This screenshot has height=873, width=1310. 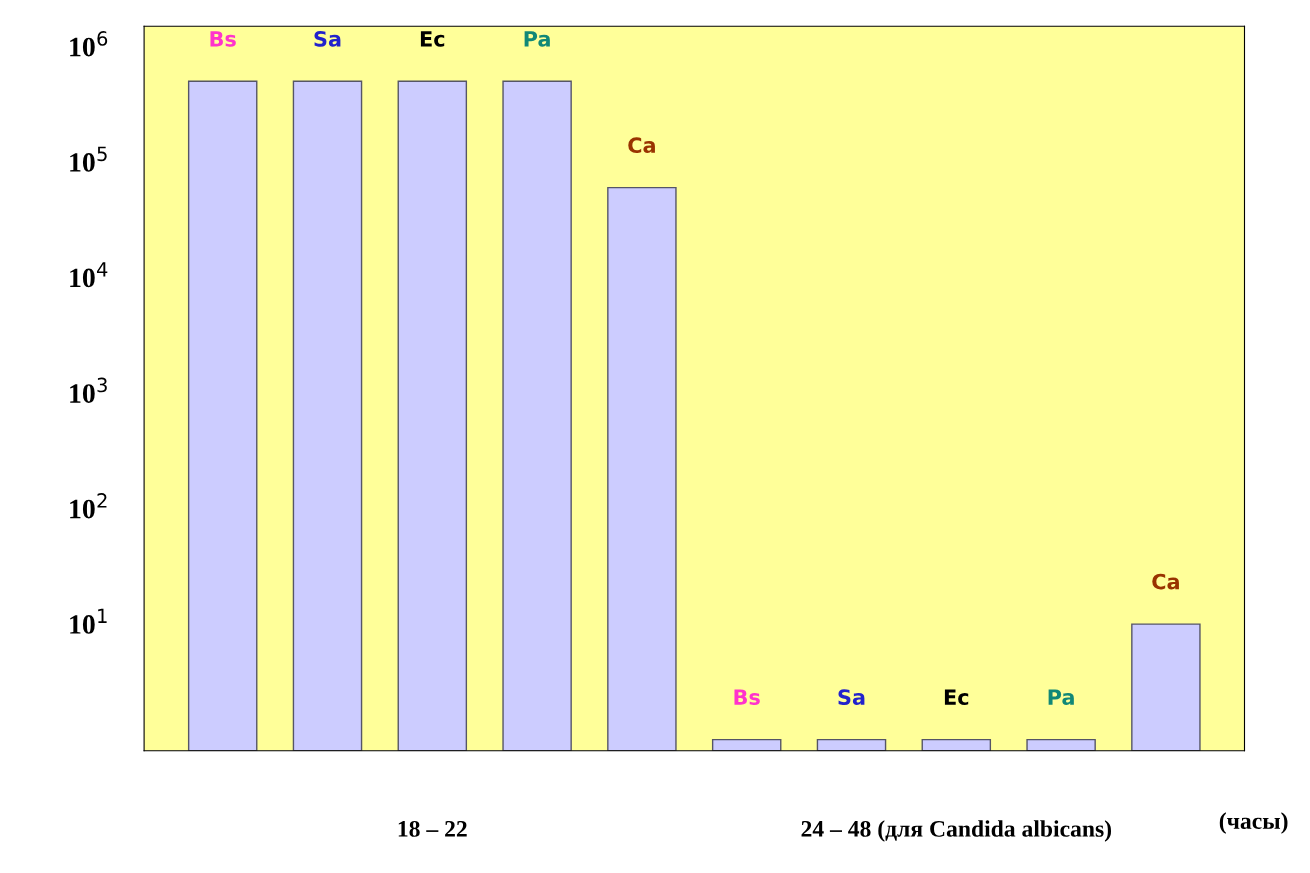 I want to click on text: Ec, so click(x=956, y=697).